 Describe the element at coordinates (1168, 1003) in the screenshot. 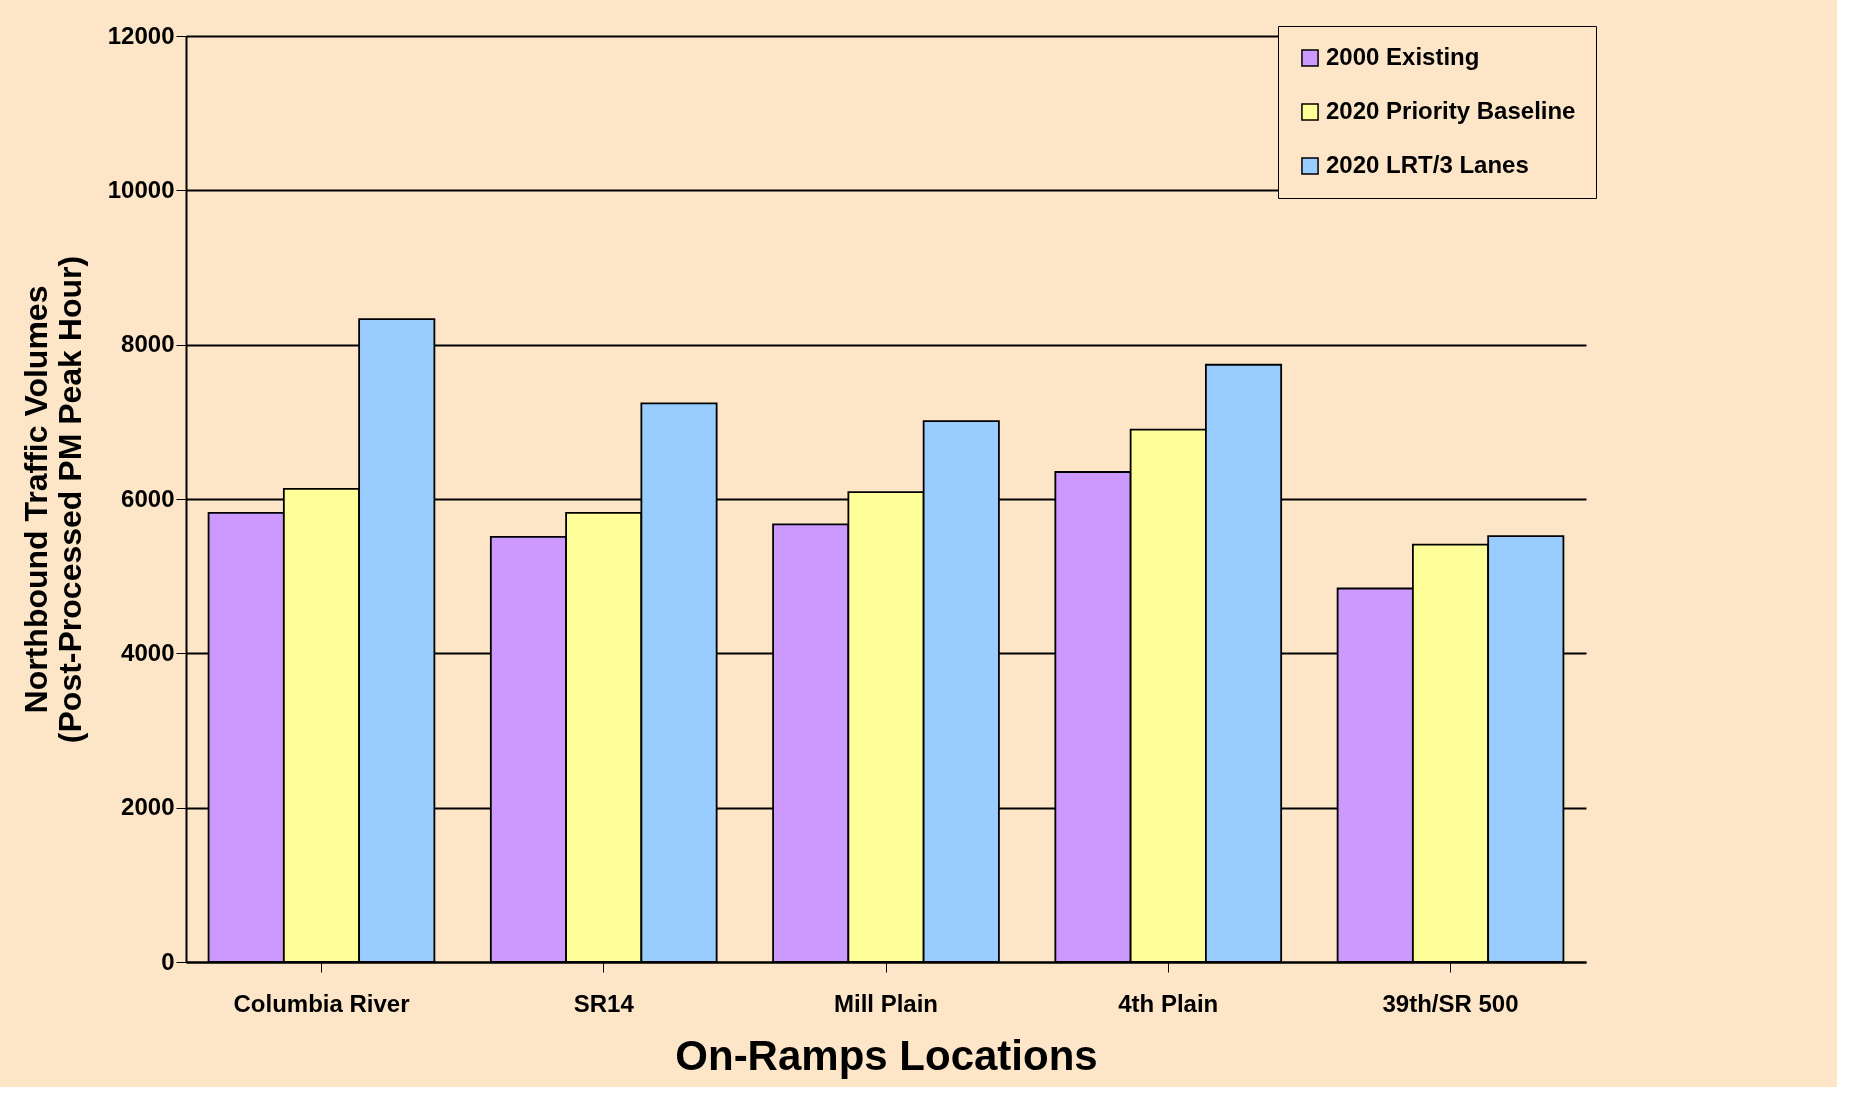

I see `x-tick-label: 4th Plain` at that location.